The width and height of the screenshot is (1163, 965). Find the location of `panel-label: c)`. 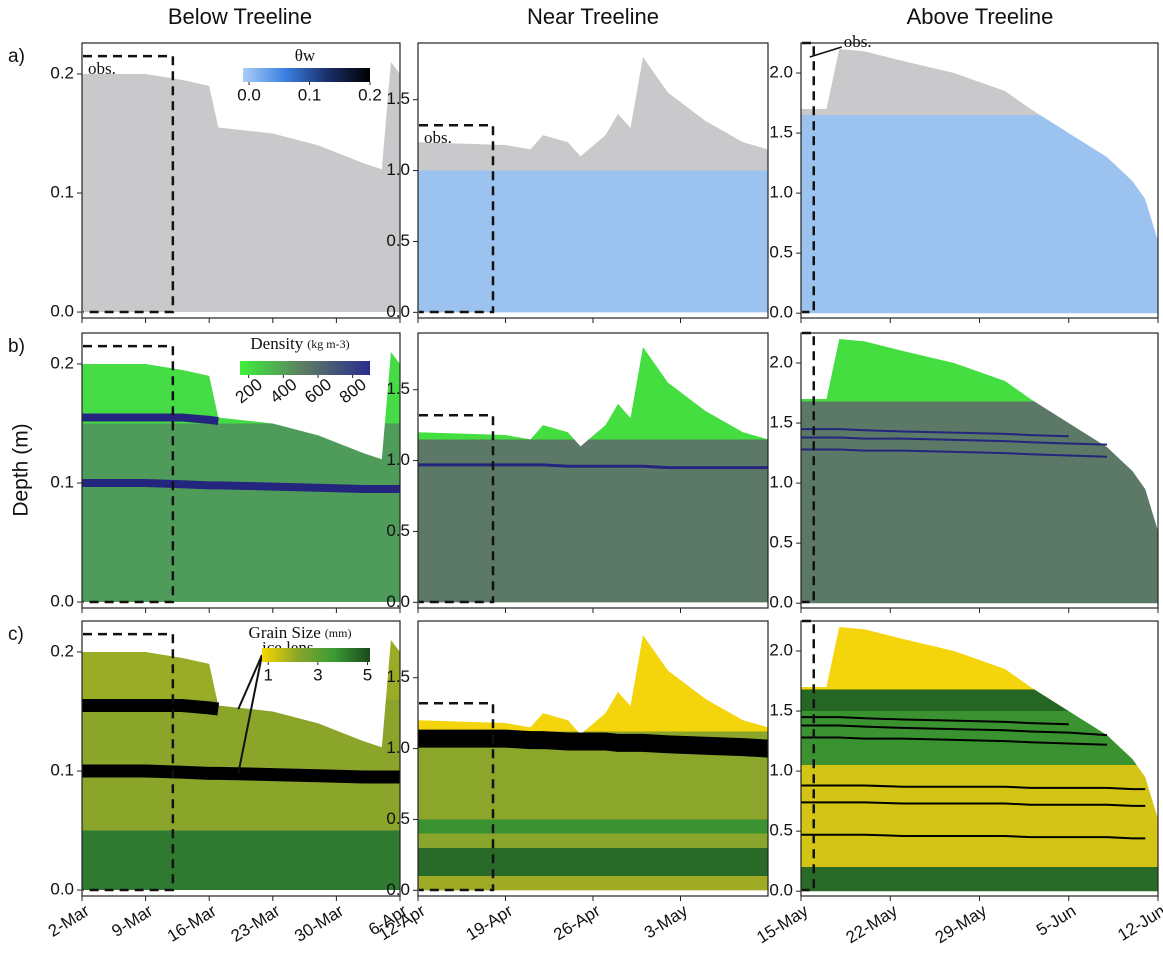

panel-label: c) is located at coordinates (16, 634).